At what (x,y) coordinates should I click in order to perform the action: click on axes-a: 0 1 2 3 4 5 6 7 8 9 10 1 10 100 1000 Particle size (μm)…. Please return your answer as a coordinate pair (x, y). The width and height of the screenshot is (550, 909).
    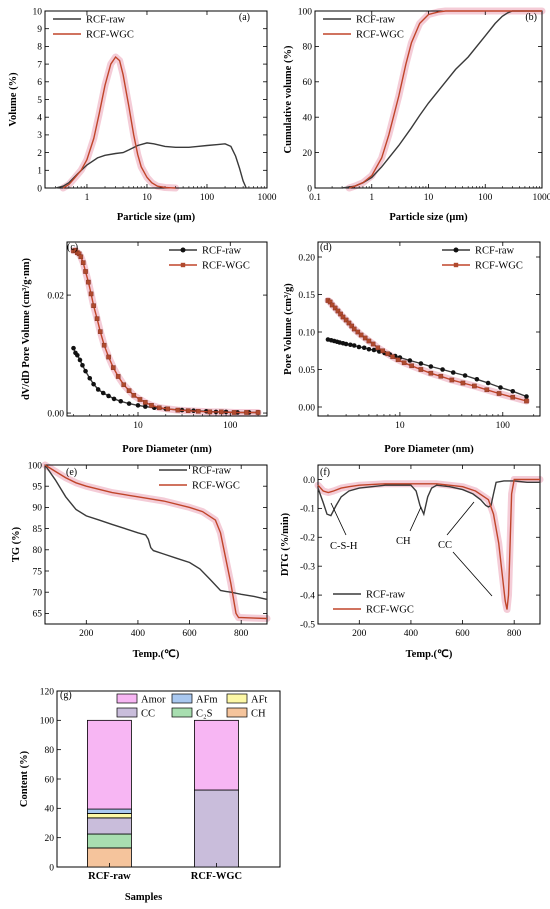
    Looking at the image, I should click on (142, 115).